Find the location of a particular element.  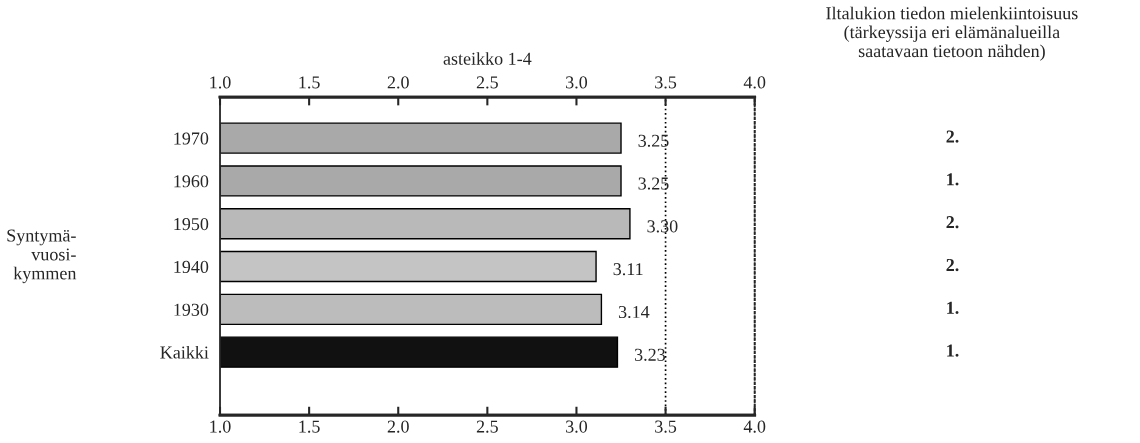

text: Iltalukion tiedon mielenkiintoisuus (tärkeyssija eri elämänalueilla saatavaan tietoon nähden) is located at coordinates (952, 33).